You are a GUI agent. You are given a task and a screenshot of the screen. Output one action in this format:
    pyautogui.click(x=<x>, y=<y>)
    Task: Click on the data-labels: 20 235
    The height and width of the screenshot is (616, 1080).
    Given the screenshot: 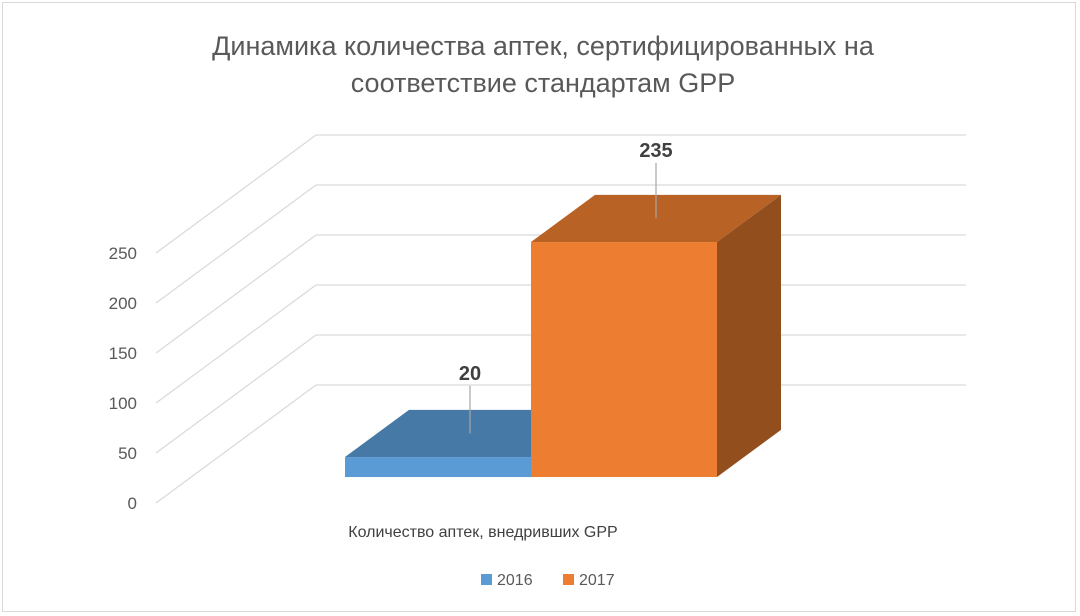 What is the action you would take?
    pyautogui.click(x=566, y=287)
    